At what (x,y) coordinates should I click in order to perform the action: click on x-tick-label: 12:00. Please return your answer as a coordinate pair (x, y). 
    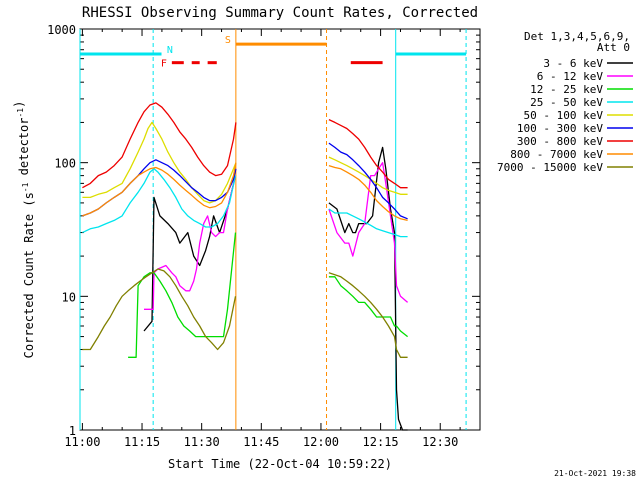
    Looking at the image, I should click on (321, 442).